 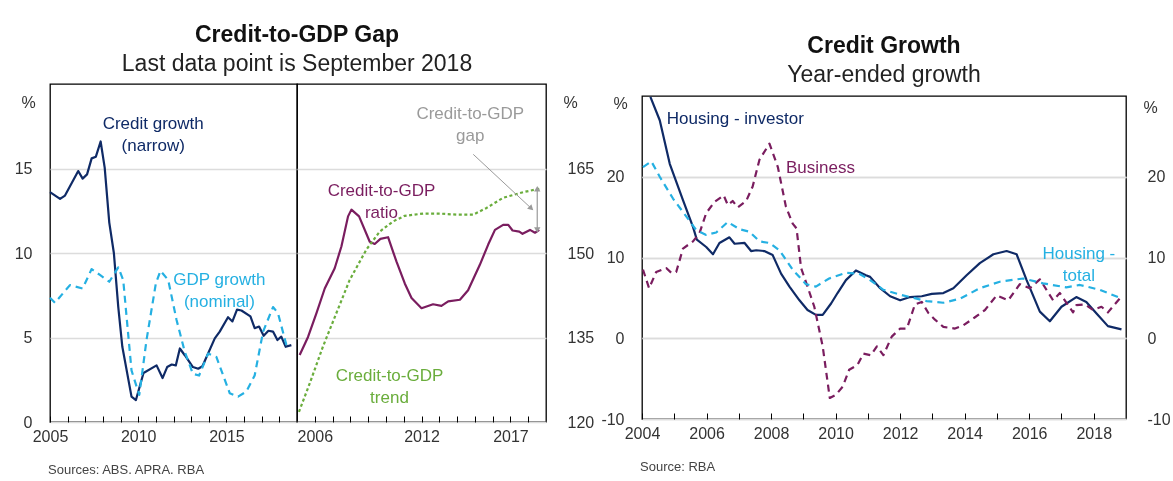 What do you see at coordinates (23, 168) in the screenshot?
I see `y-tick-label: 15` at bounding box center [23, 168].